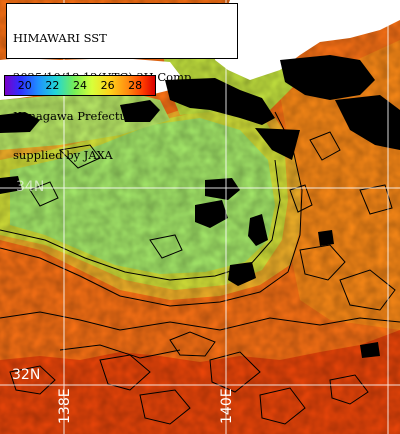  I want to click on lat-label-34n: 34N, so click(30, 187).